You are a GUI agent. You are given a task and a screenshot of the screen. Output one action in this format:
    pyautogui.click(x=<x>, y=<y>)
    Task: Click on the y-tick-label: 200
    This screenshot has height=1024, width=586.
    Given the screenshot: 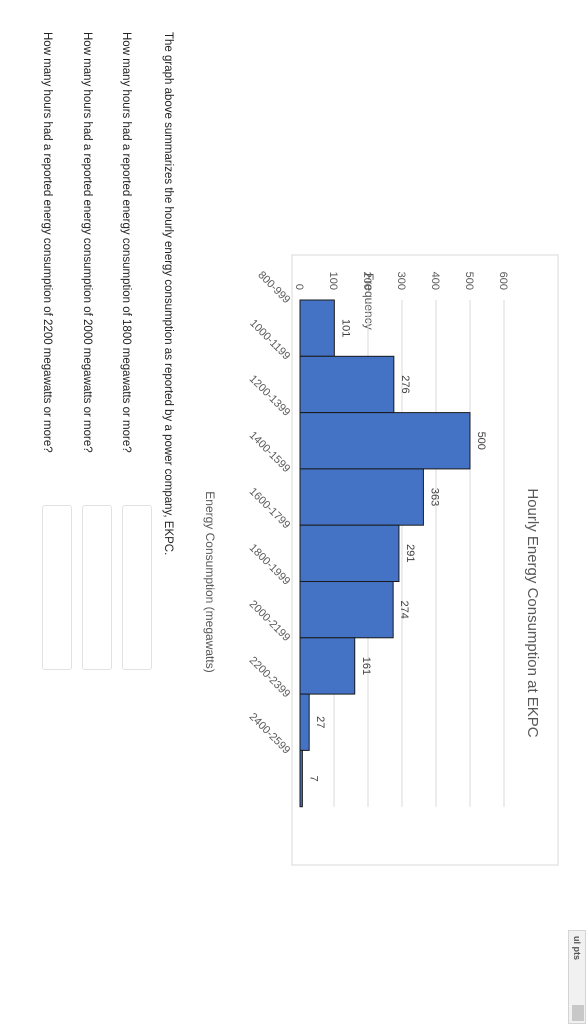 What is the action you would take?
    pyautogui.click(x=367, y=281)
    